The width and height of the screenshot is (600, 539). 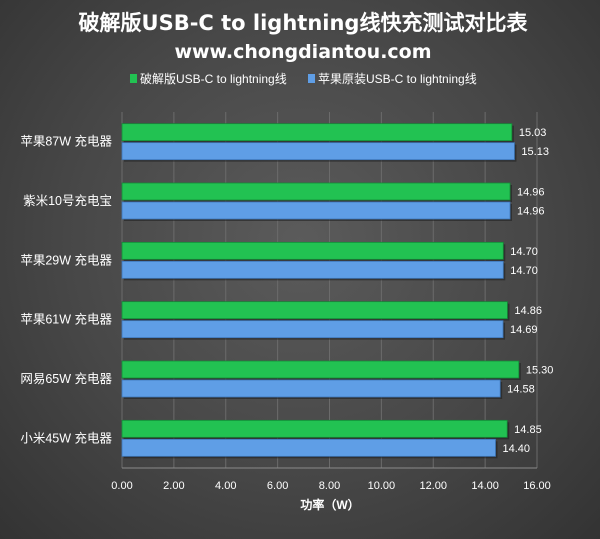 What do you see at coordinates (67, 200) in the screenshot?
I see `category-label: 紫米10号充电宝` at bounding box center [67, 200].